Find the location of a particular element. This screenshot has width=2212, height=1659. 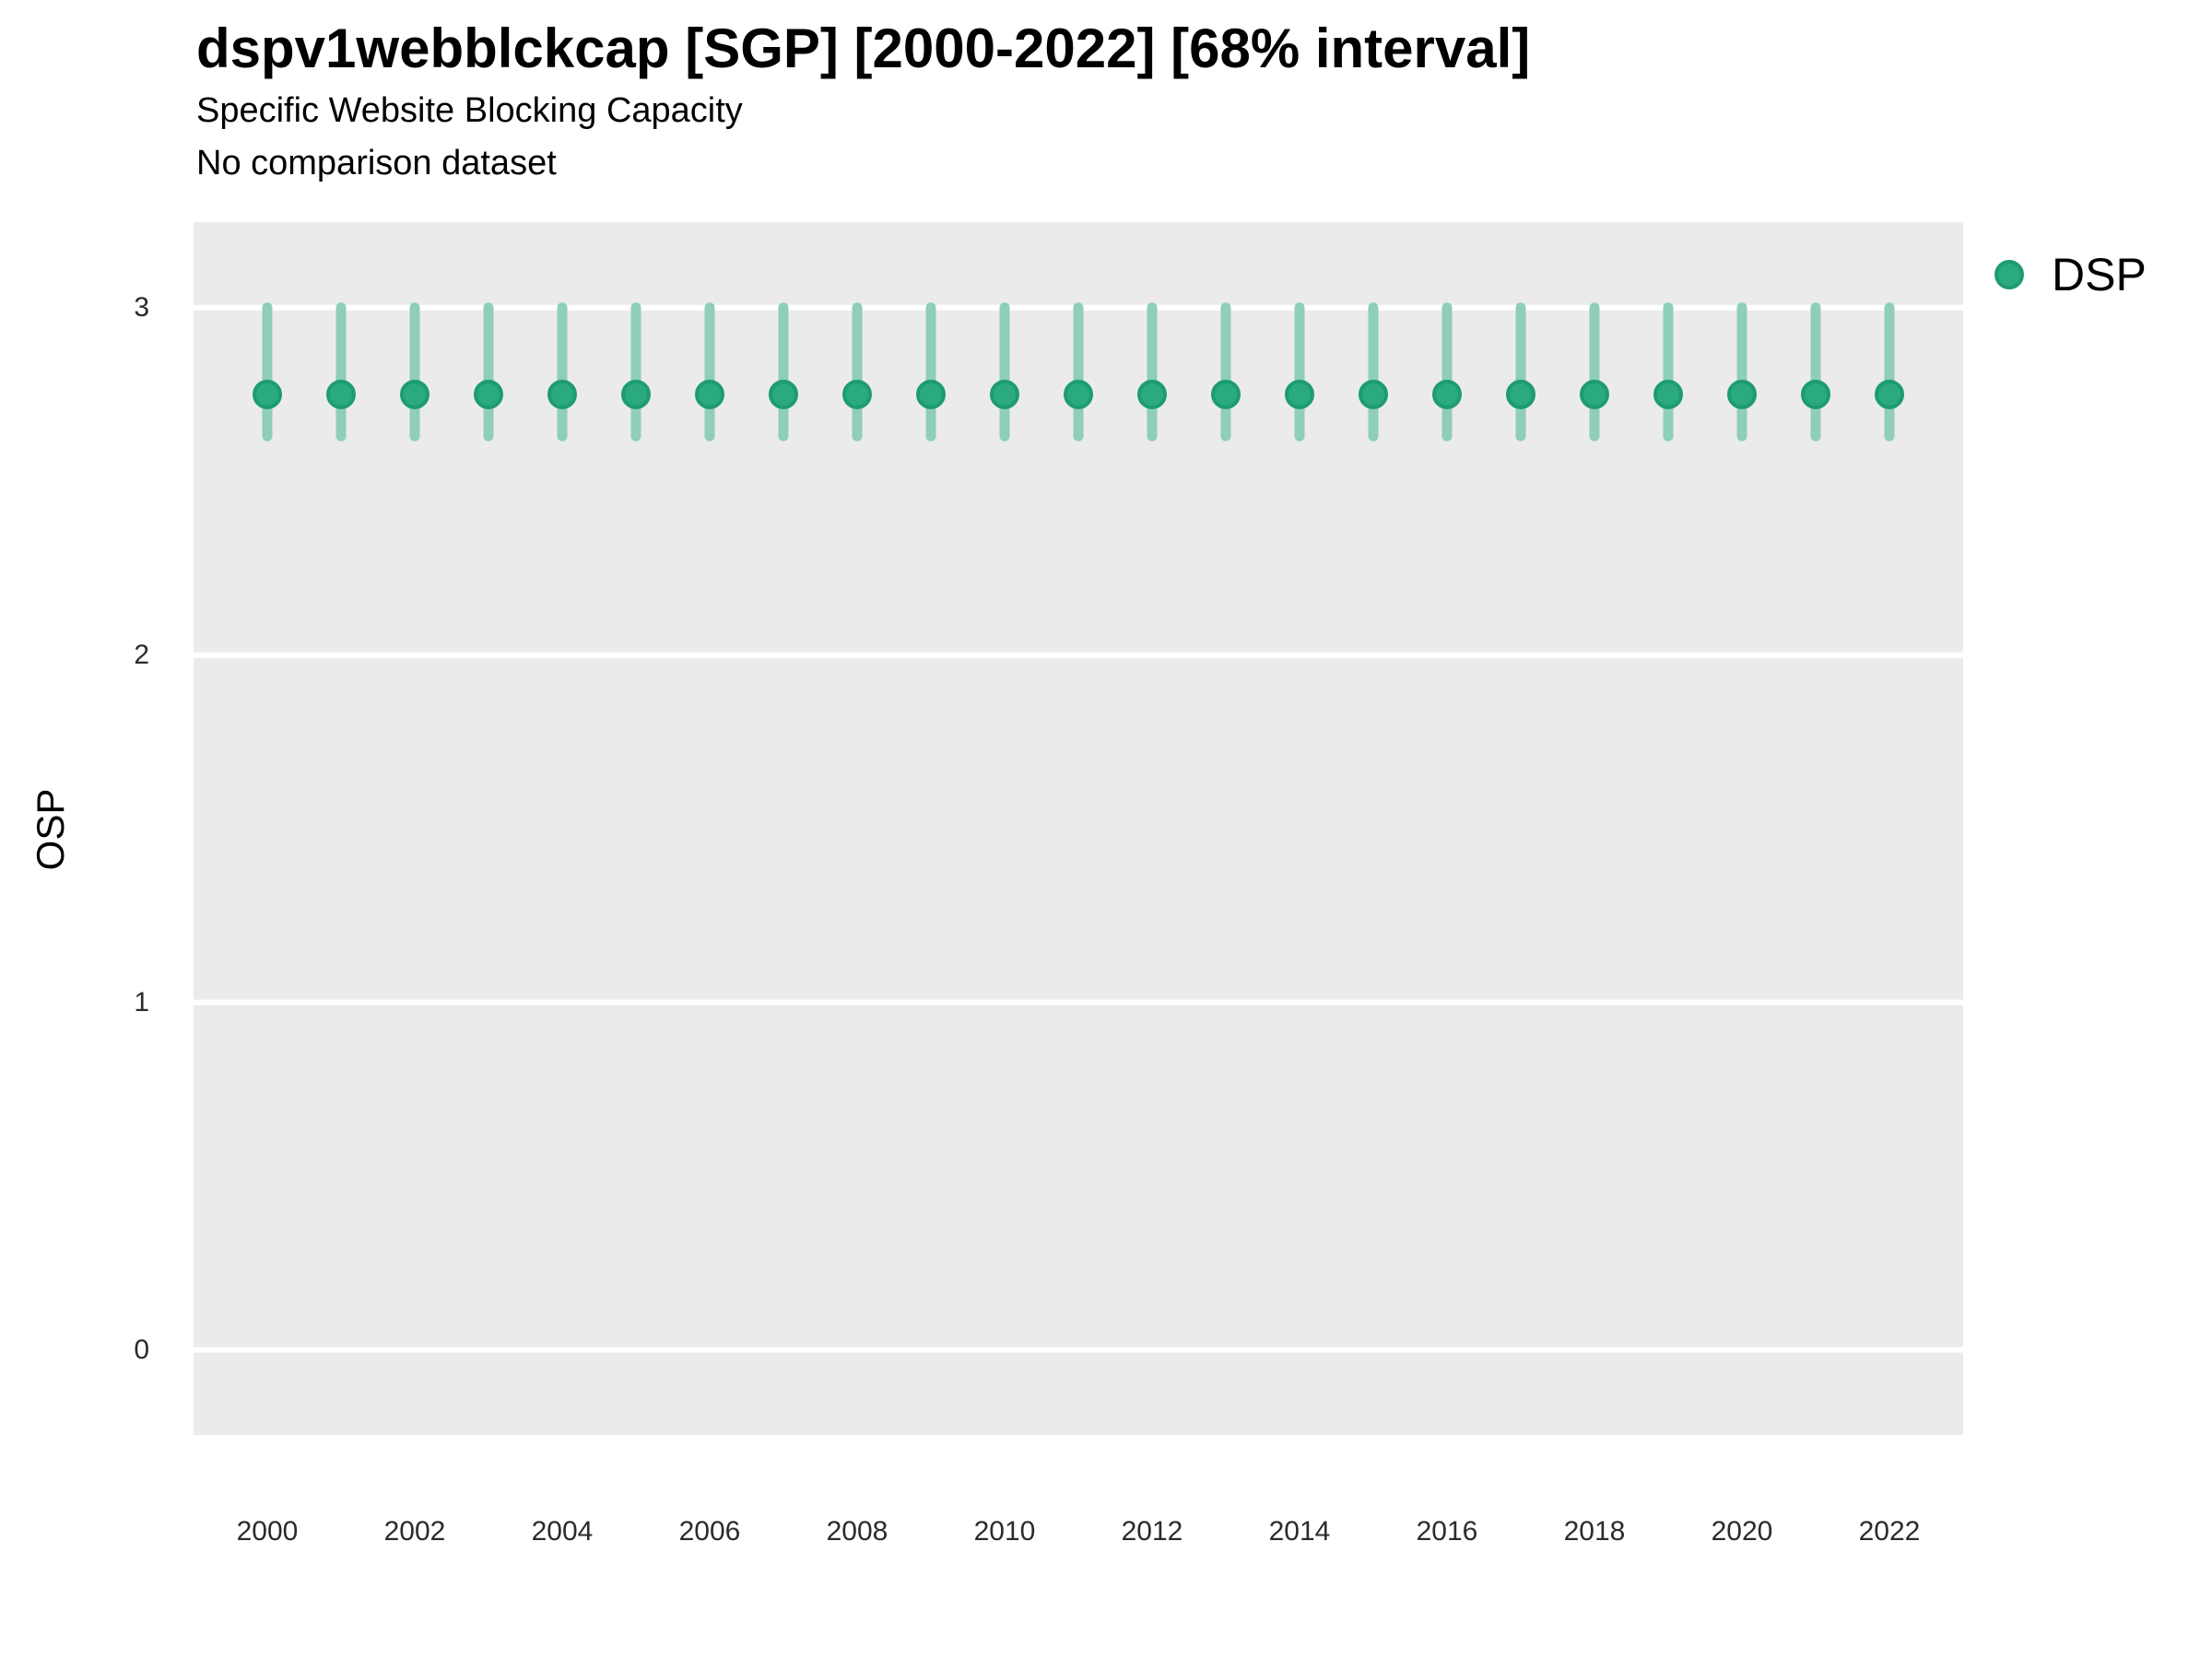

data-point-2022 is located at coordinates (1889, 394).